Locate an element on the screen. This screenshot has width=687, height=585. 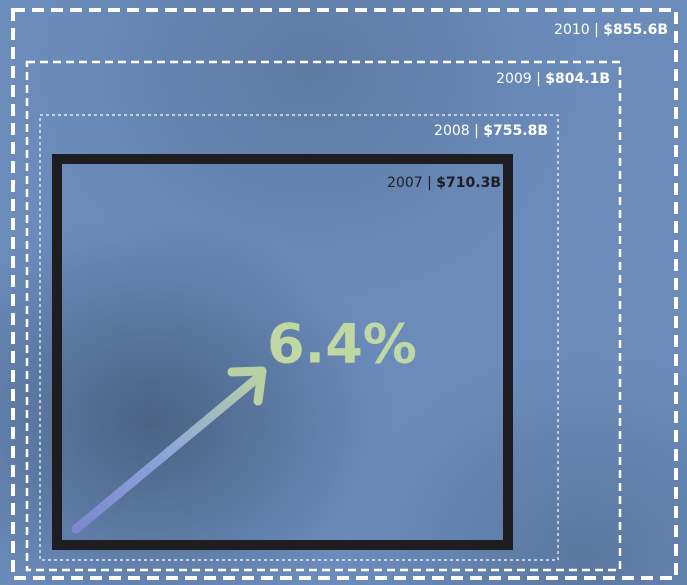
box-label: 2008 | $755.8B is located at coordinates (491, 131).